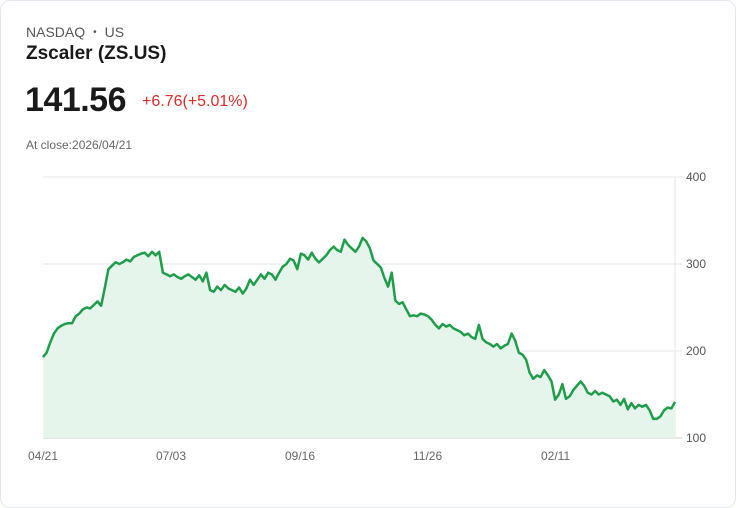 The height and width of the screenshot is (508, 736). Describe the element at coordinates (79, 145) in the screenshot. I see `close-timestamp: At close:2026/04/21` at that location.